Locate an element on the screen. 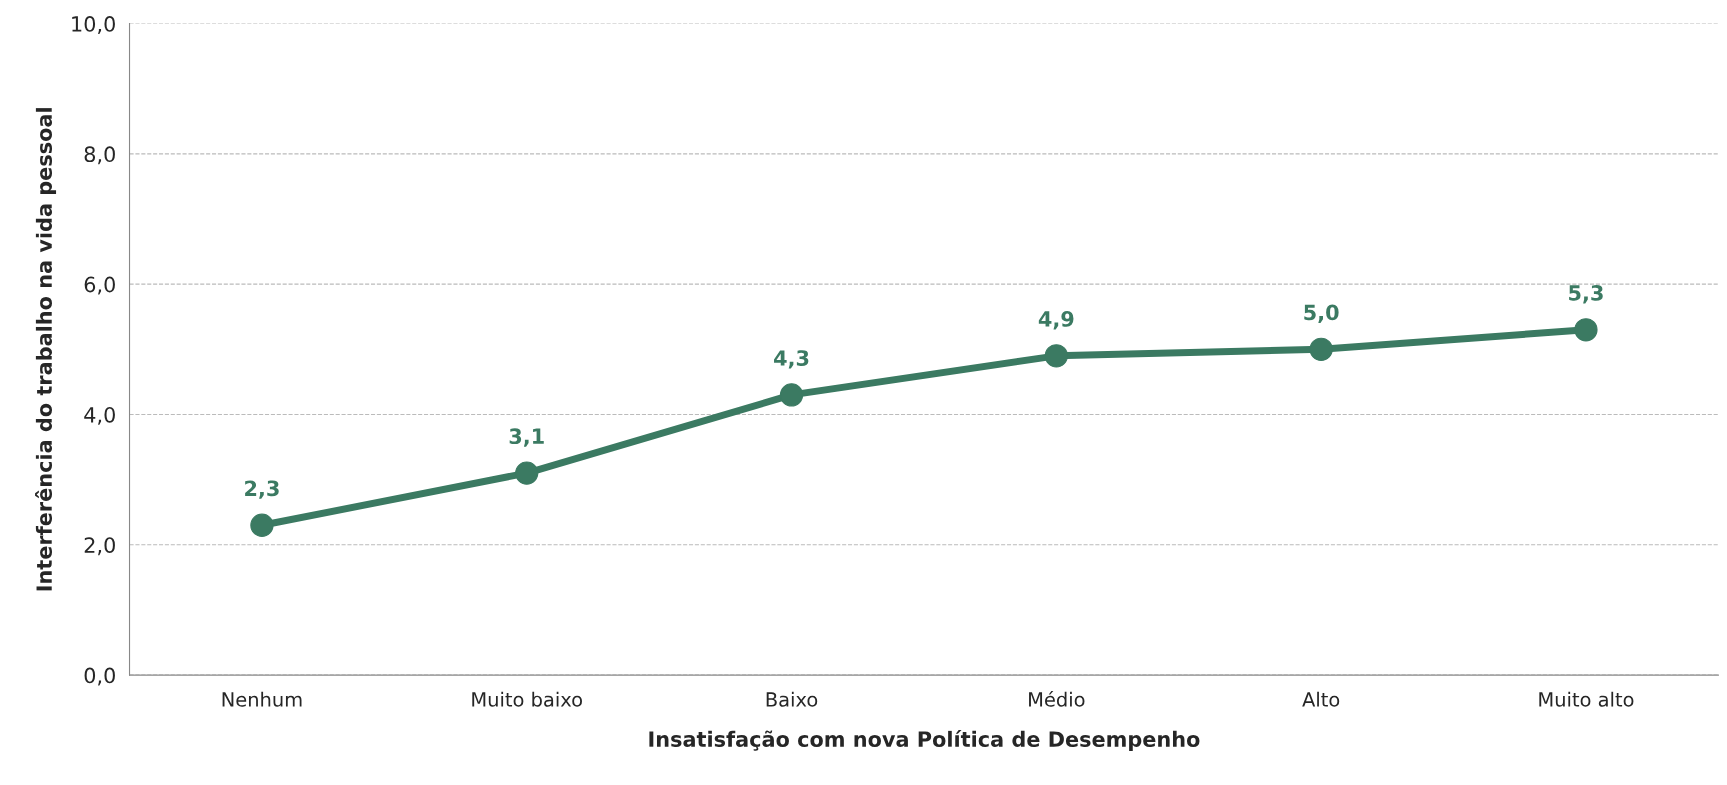 The width and height of the screenshot is (1727, 785). data-label: 2,3 is located at coordinates (262, 489).